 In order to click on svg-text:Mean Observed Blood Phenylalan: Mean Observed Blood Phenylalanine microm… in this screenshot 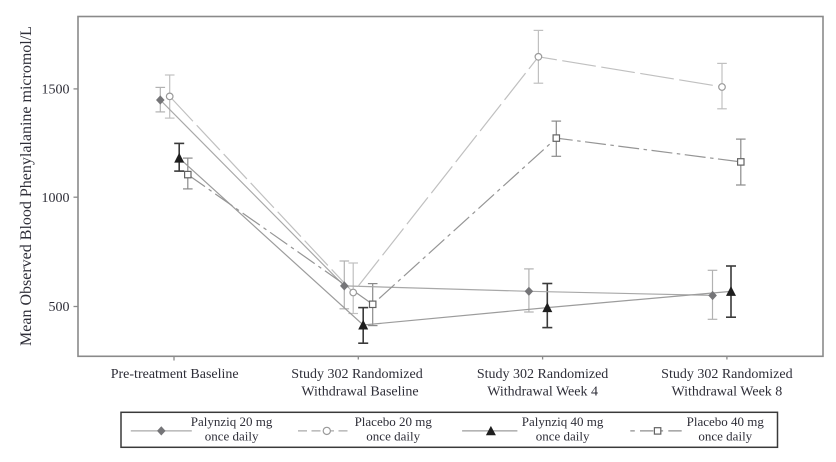, I will do `click(26, 186)`.